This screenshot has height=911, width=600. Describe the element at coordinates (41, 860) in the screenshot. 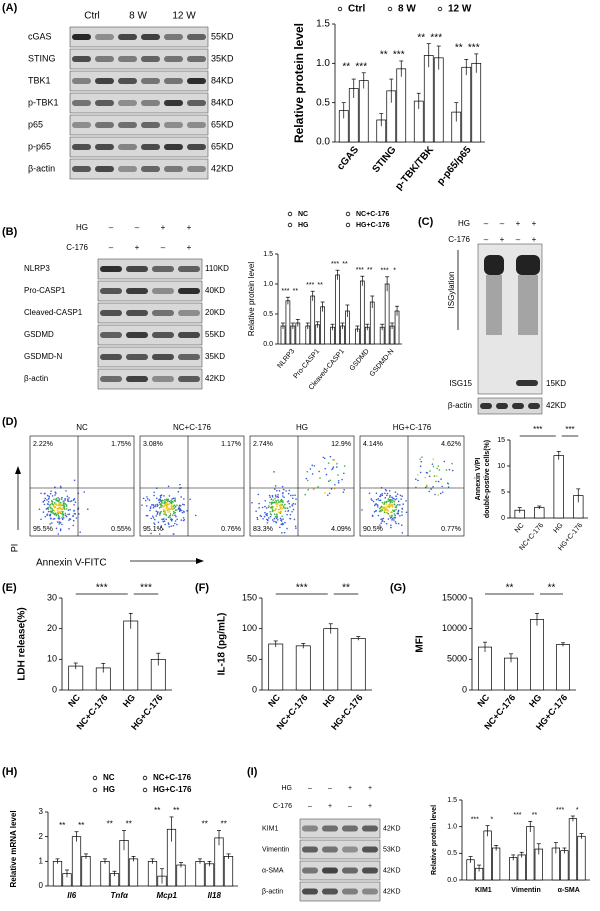

I see `y-tick-label: 1` at that location.